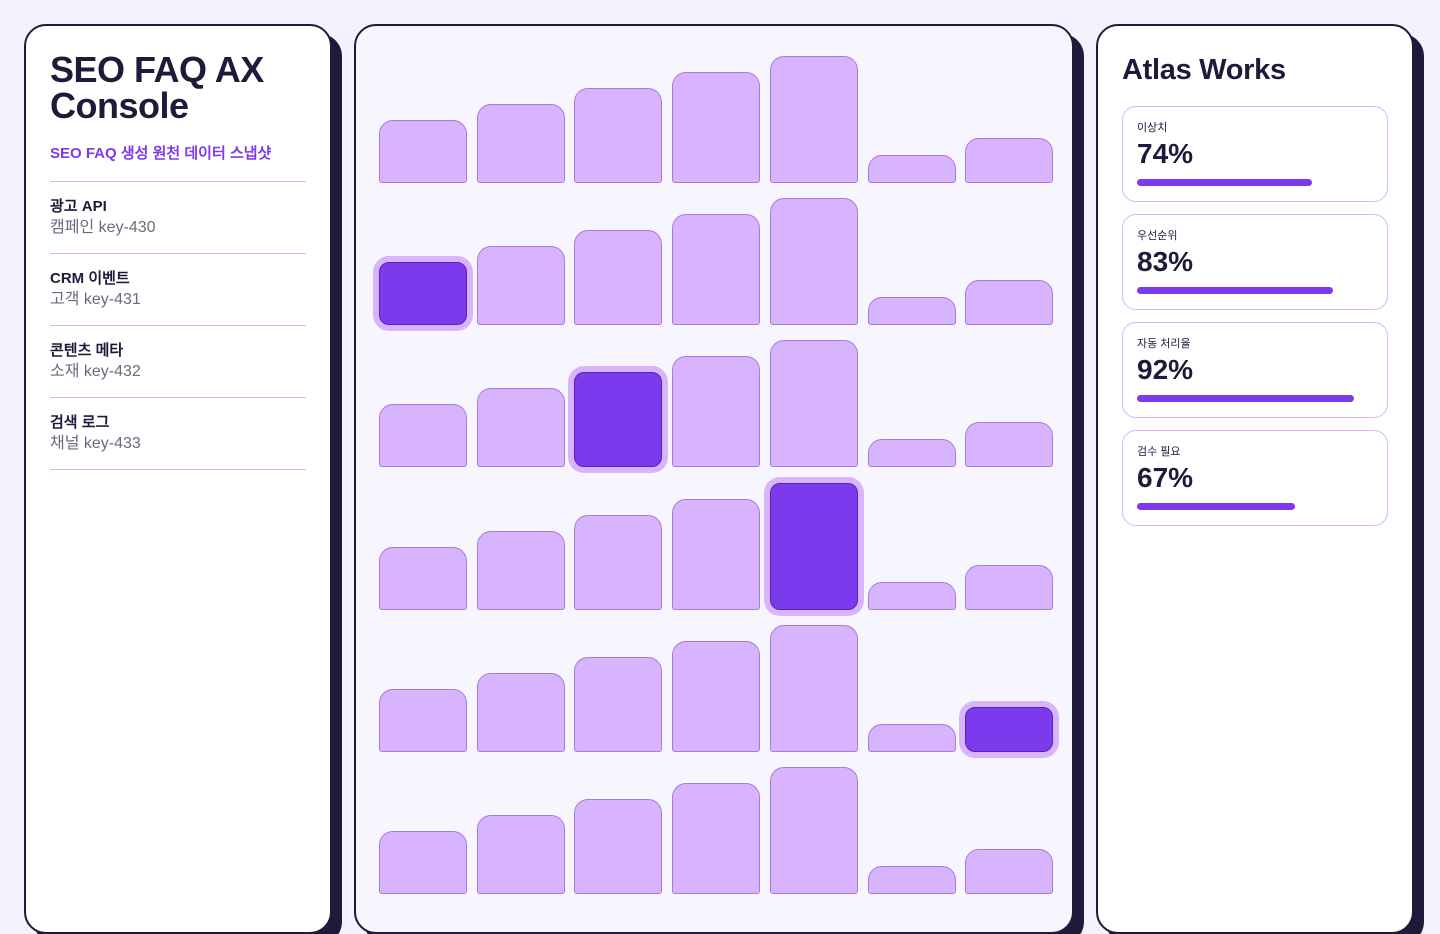  Describe the element at coordinates (1165, 477) in the screenshot. I see `kpi-value: 67%` at that location.